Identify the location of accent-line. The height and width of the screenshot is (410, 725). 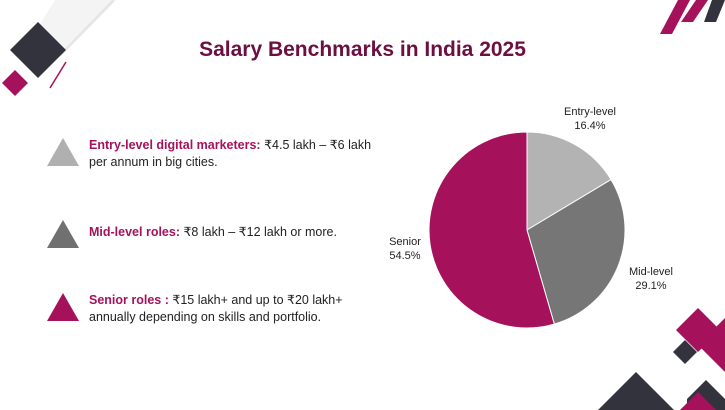
(58, 75).